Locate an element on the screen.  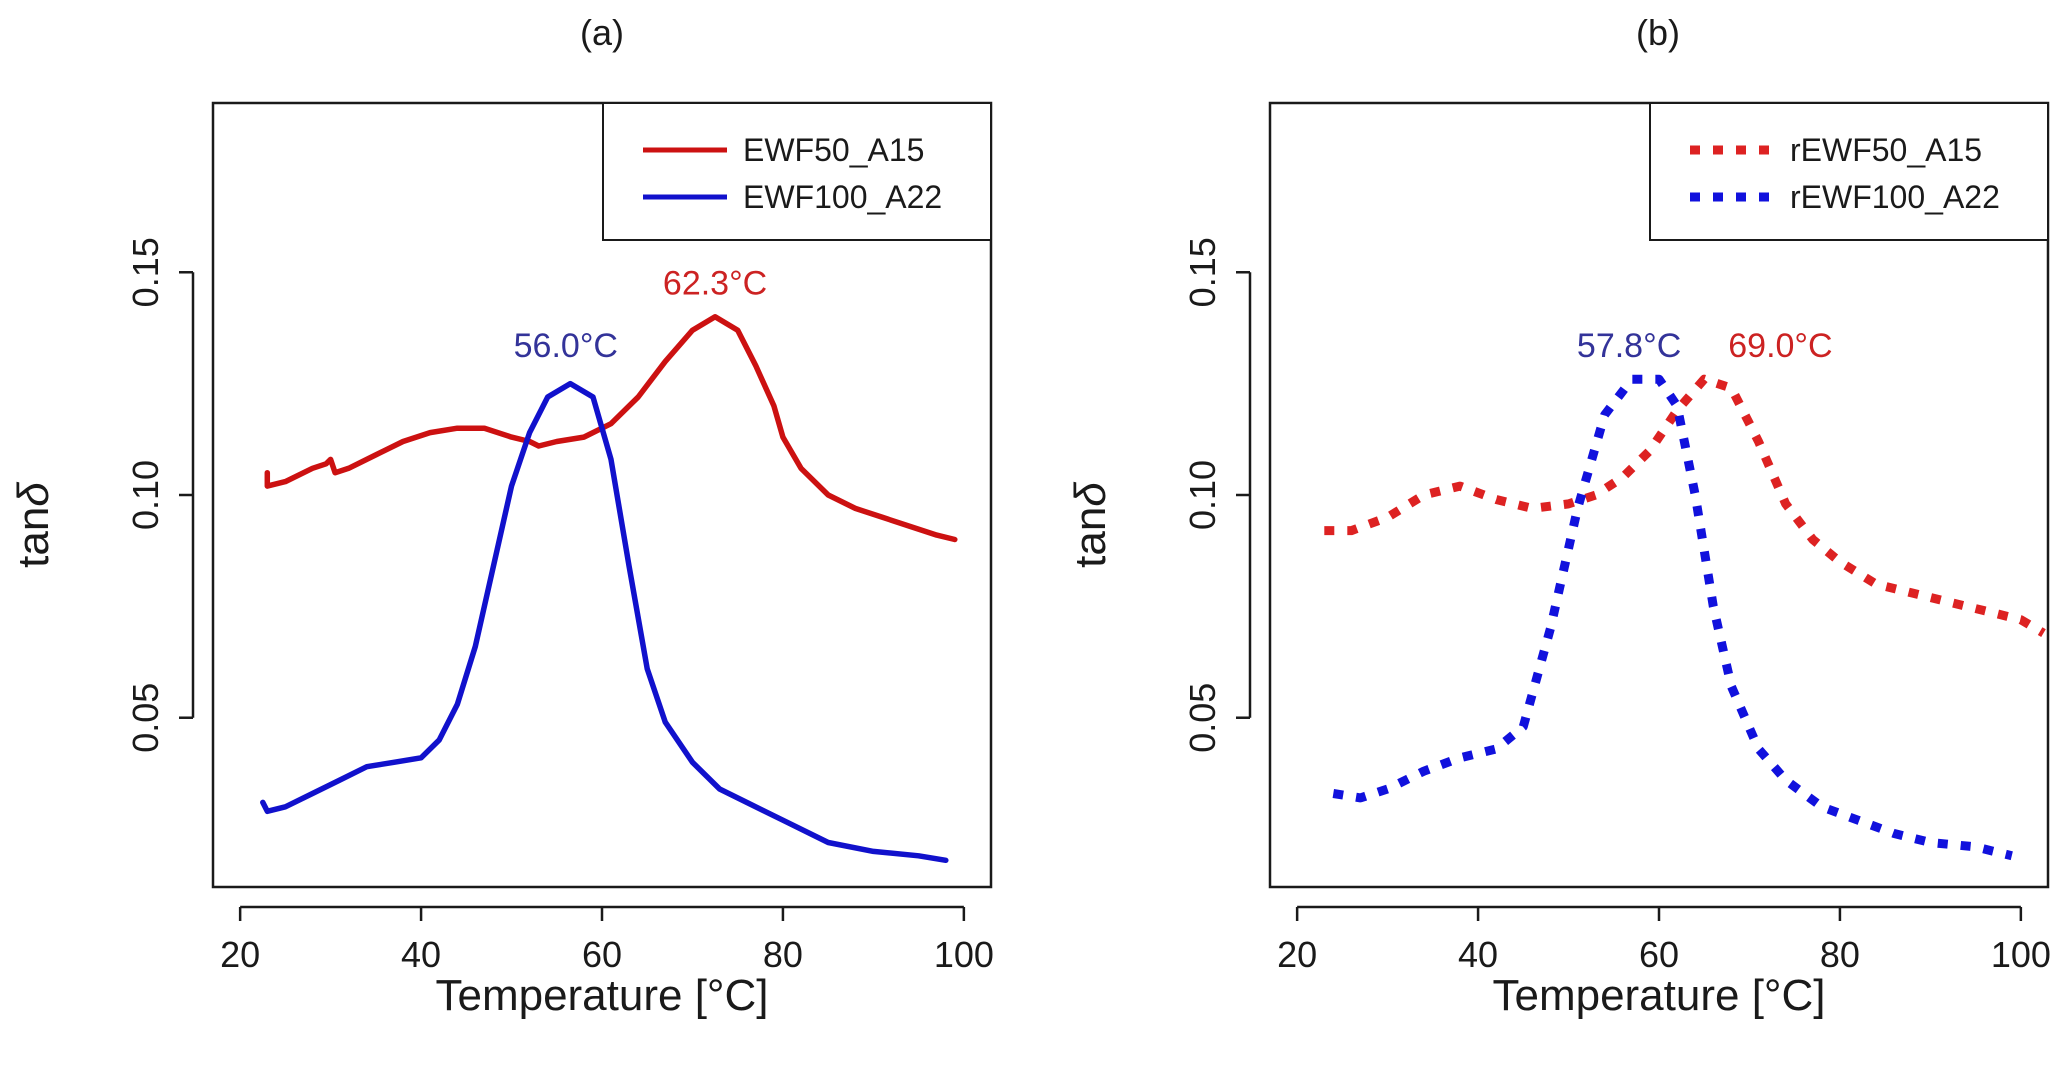
legend-label: rEWF50_A15 is located at coordinates (1886, 150).